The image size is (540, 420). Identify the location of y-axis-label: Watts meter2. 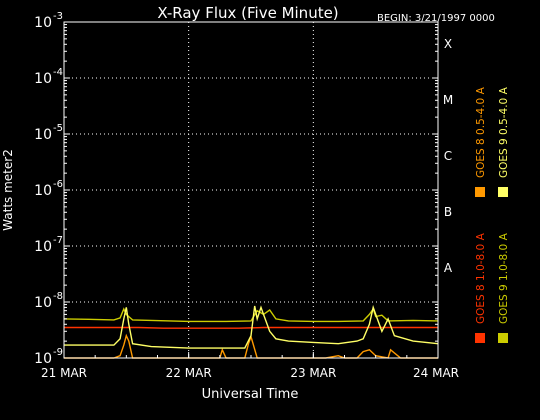
(8, 190).